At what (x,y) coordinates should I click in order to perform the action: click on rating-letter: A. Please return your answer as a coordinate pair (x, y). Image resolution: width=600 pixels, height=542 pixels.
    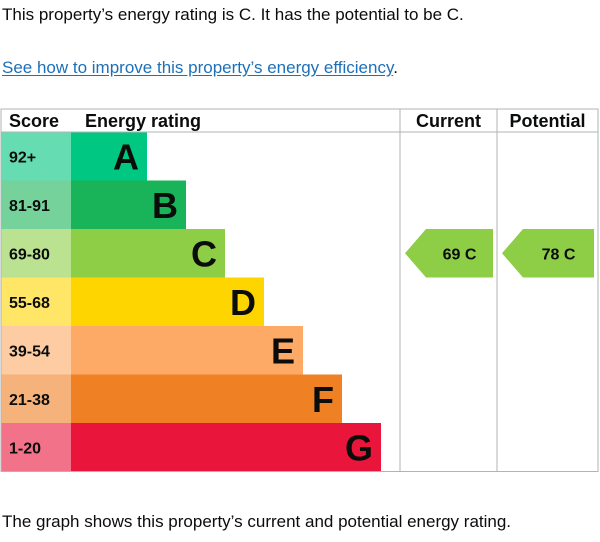
    Looking at the image, I should click on (126, 156).